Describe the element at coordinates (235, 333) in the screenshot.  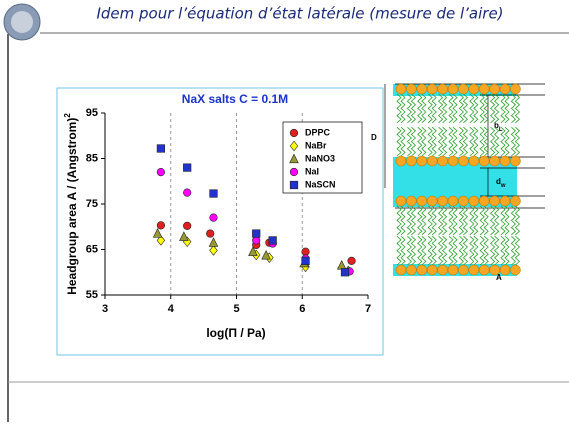
I see `x-axis-label: log(Π / Pa)` at that location.